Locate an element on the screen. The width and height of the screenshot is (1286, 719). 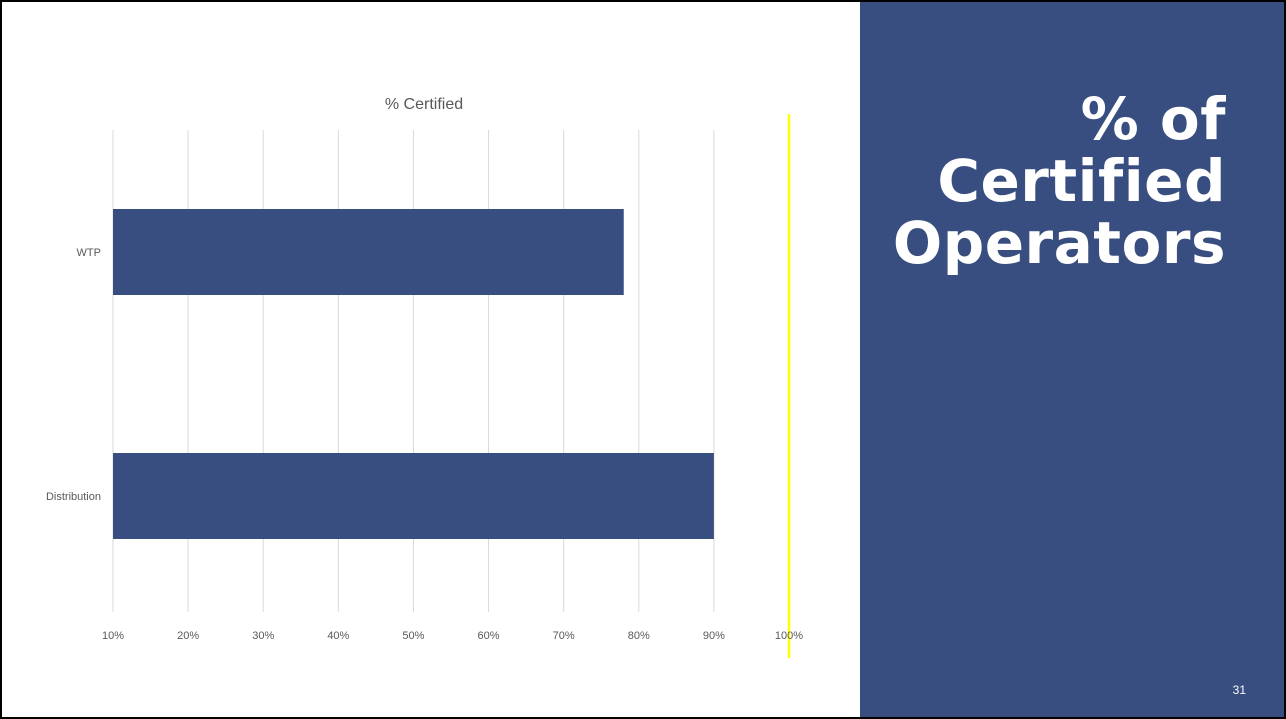
x-tick-label: 80% is located at coordinates (639, 636).